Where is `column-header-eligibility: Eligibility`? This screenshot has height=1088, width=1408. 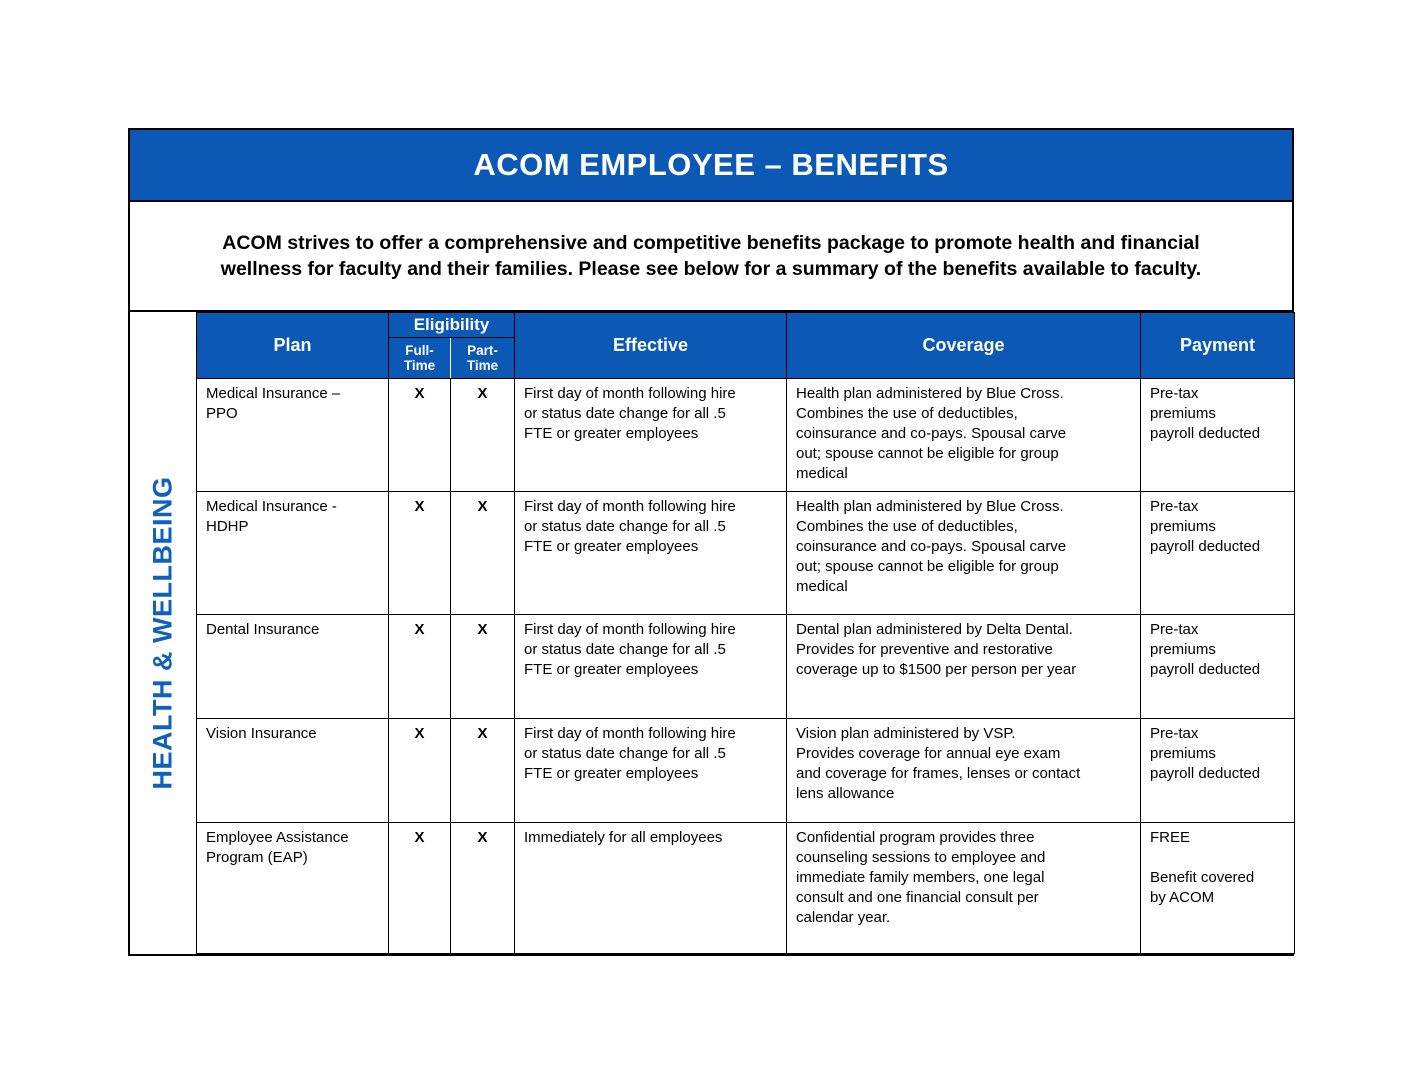
column-header-eligibility: Eligibility is located at coordinates (451, 325).